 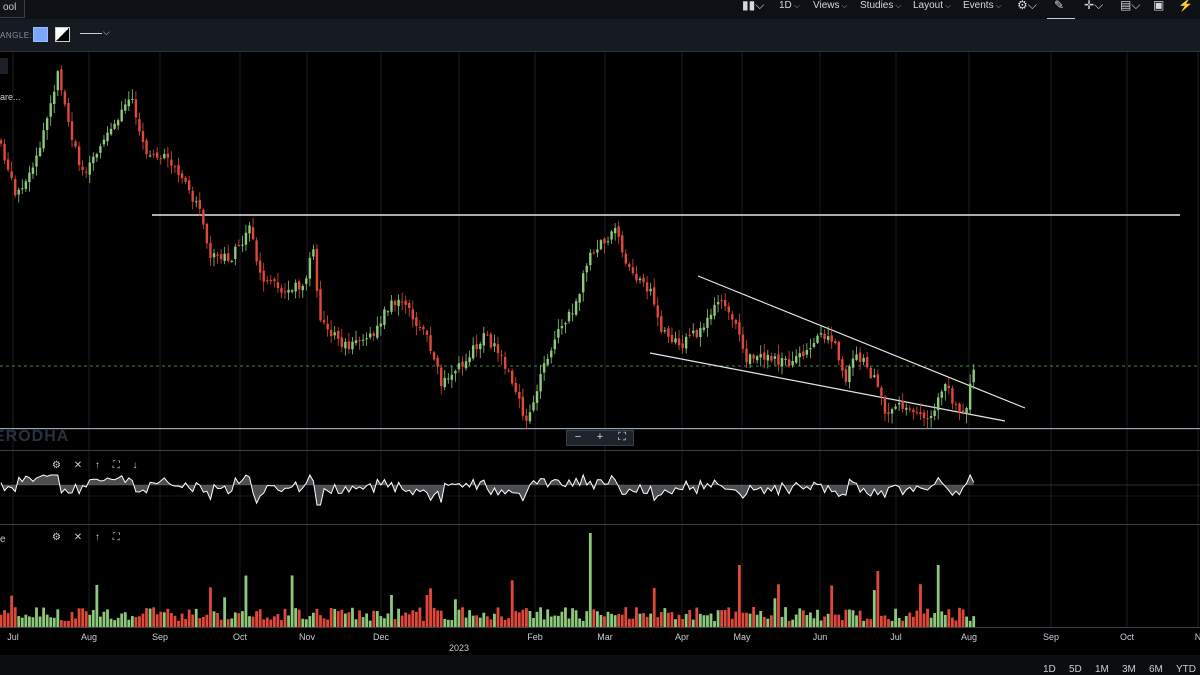 What do you see at coordinates (932, 6) in the screenshot?
I see `layout-menu: Layout ⌵` at bounding box center [932, 6].